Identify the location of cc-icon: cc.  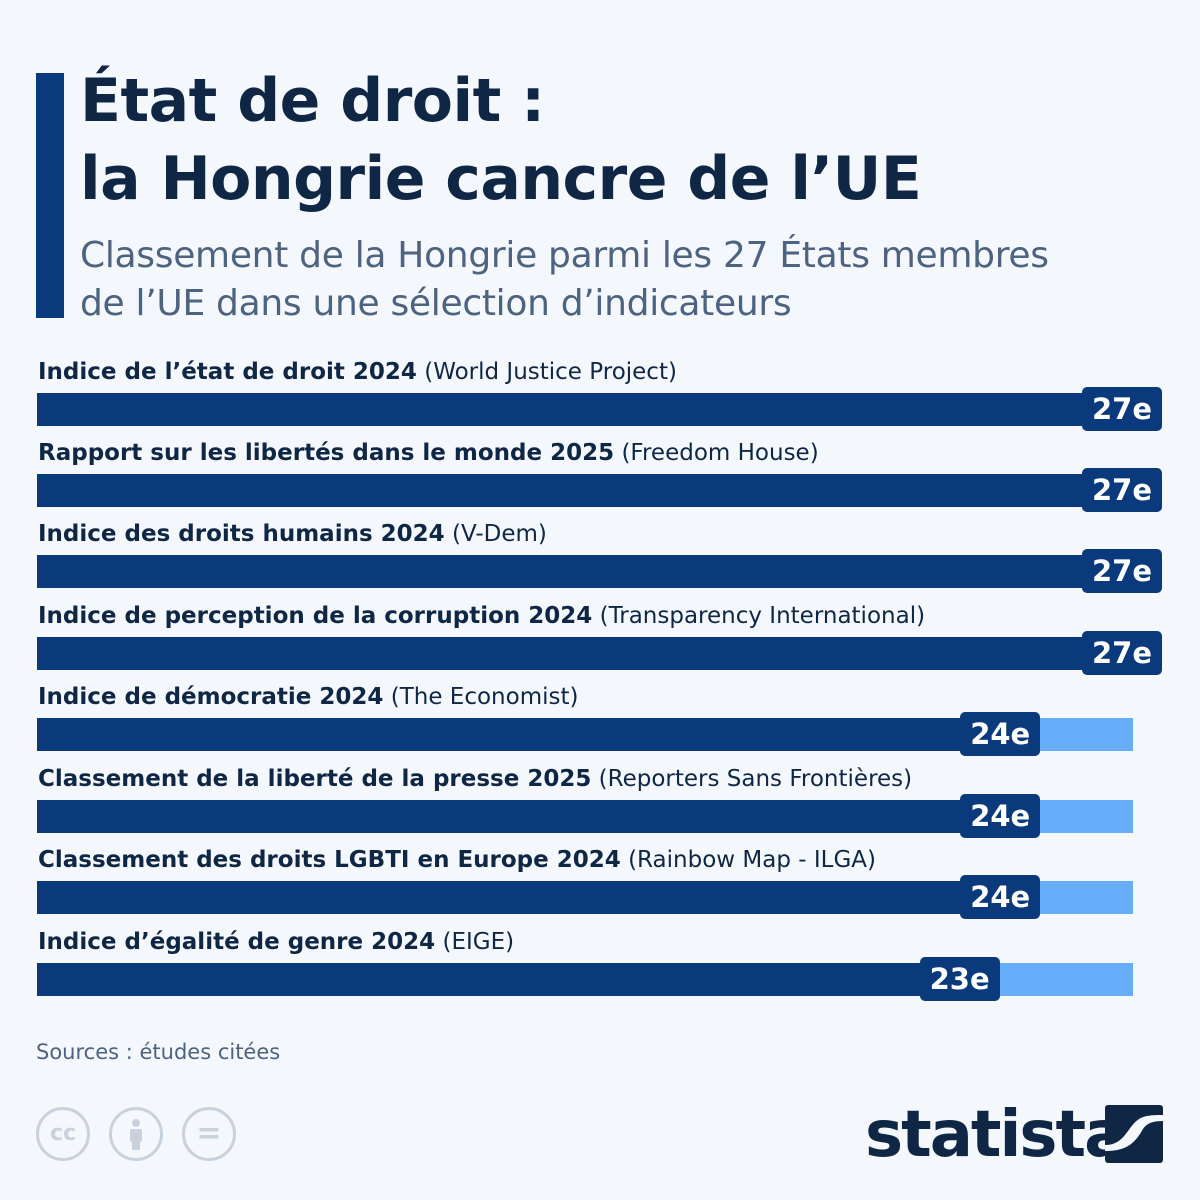
(63, 1134).